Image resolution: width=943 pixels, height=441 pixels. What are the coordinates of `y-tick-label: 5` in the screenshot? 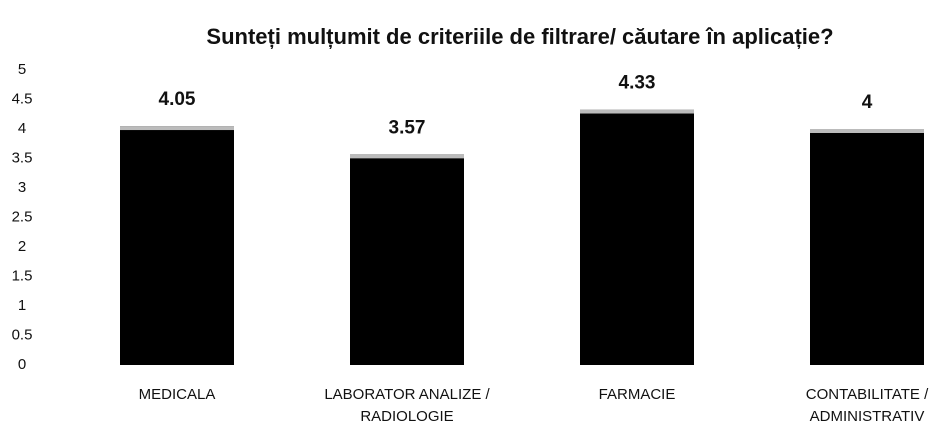 It's located at (22, 69).